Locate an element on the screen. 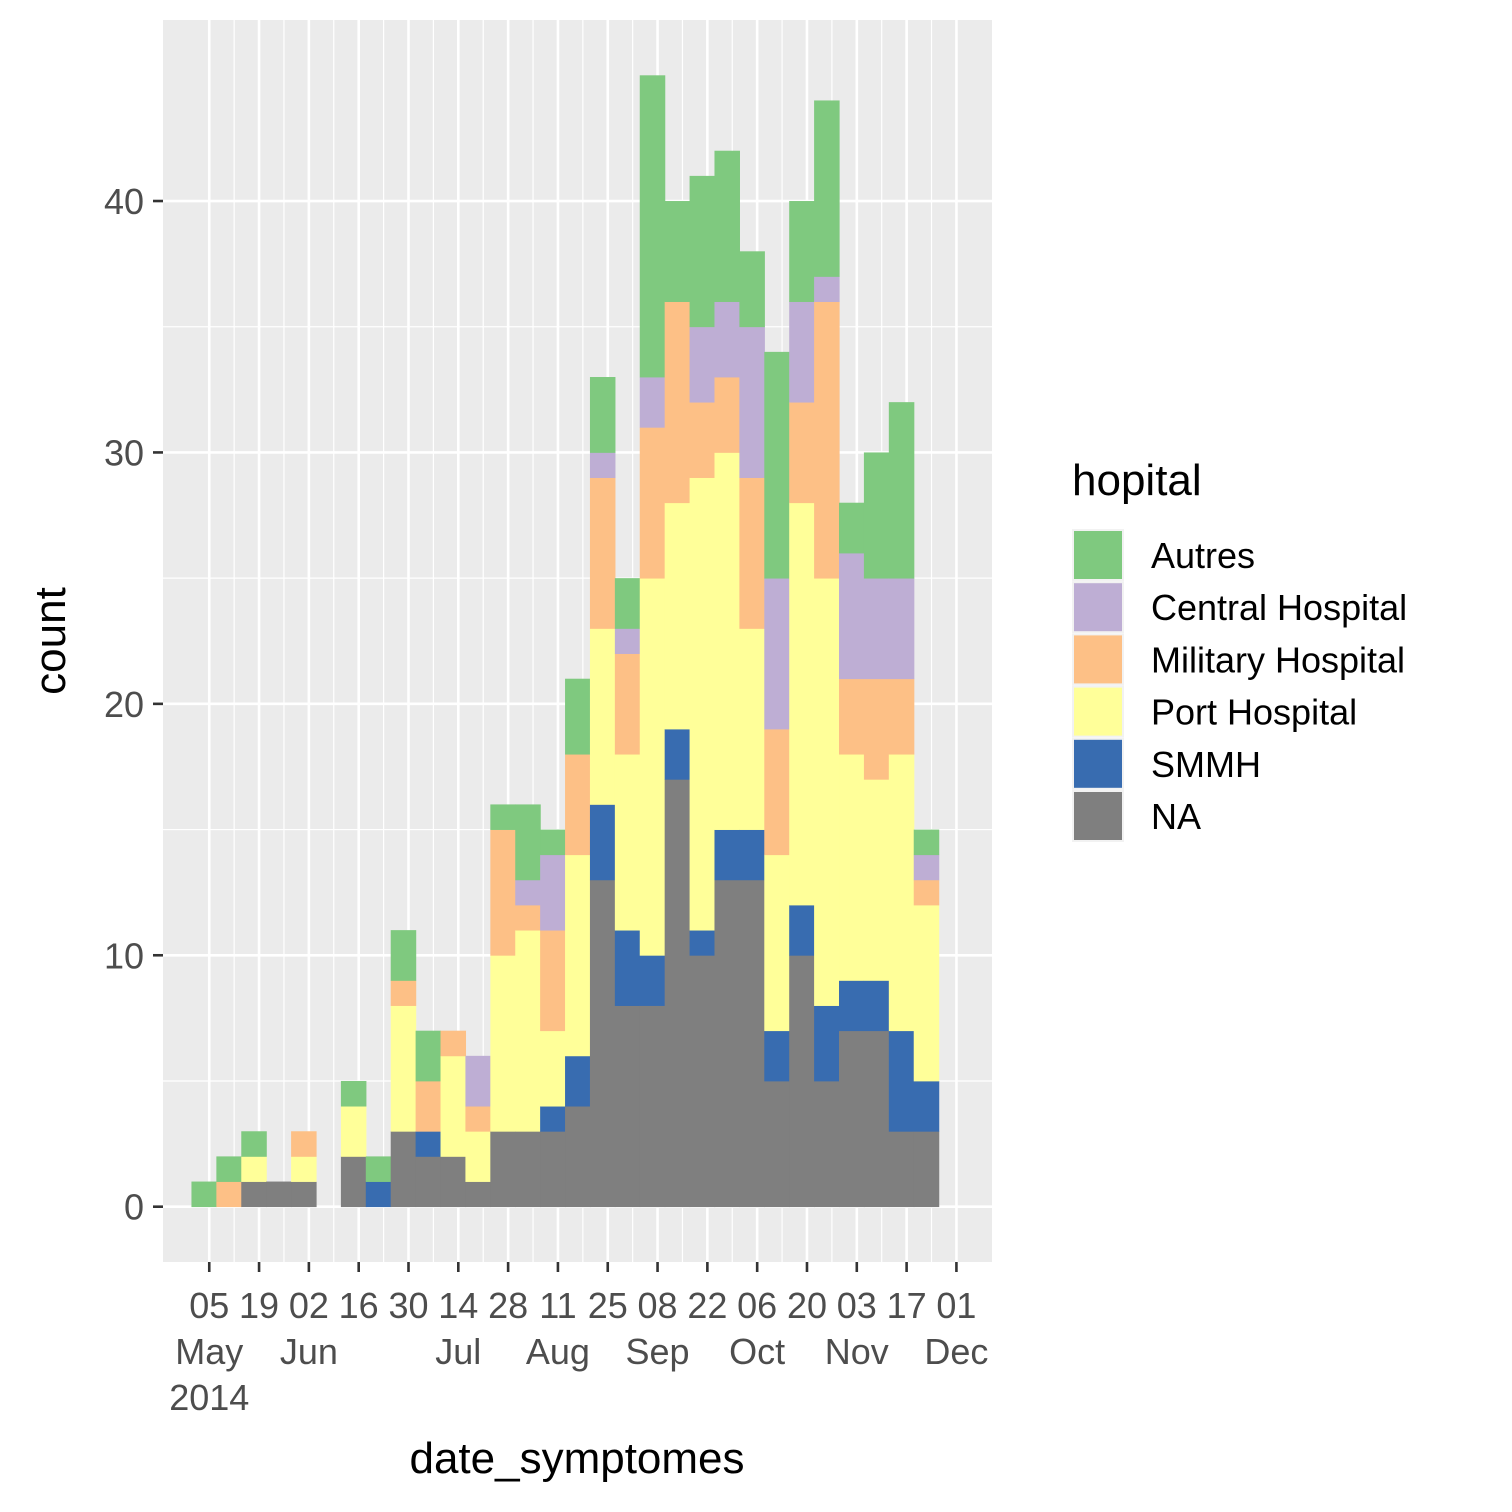 The image size is (1512, 1512). x-tick-year-label: 2014 is located at coordinates (209, 1397).